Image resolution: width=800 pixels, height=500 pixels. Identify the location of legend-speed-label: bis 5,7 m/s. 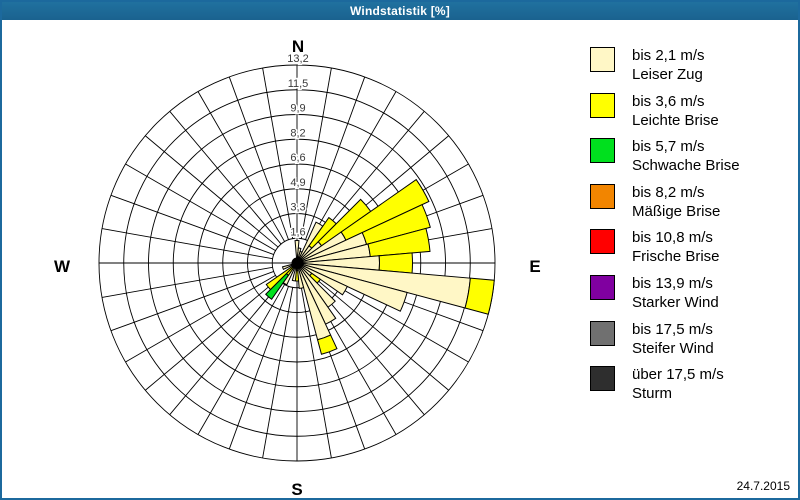
(668, 147).